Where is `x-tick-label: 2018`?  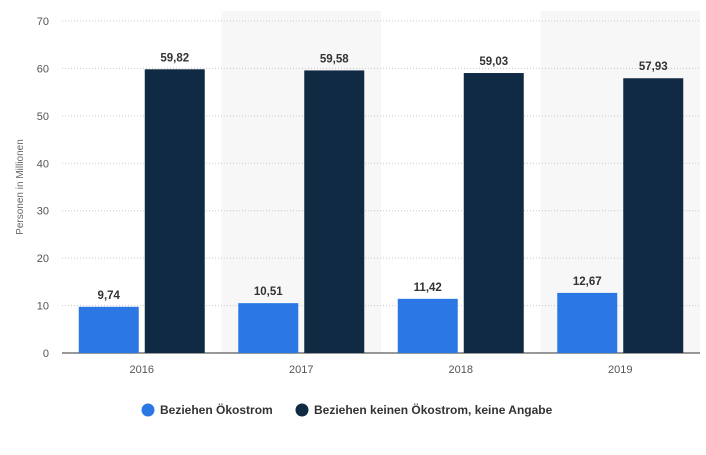
x-tick-label: 2018 is located at coordinates (461, 370).